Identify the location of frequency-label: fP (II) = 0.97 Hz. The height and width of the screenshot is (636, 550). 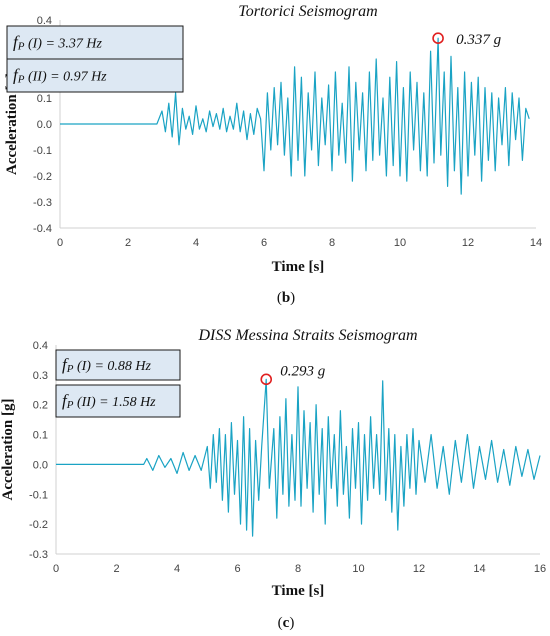
(60, 76).